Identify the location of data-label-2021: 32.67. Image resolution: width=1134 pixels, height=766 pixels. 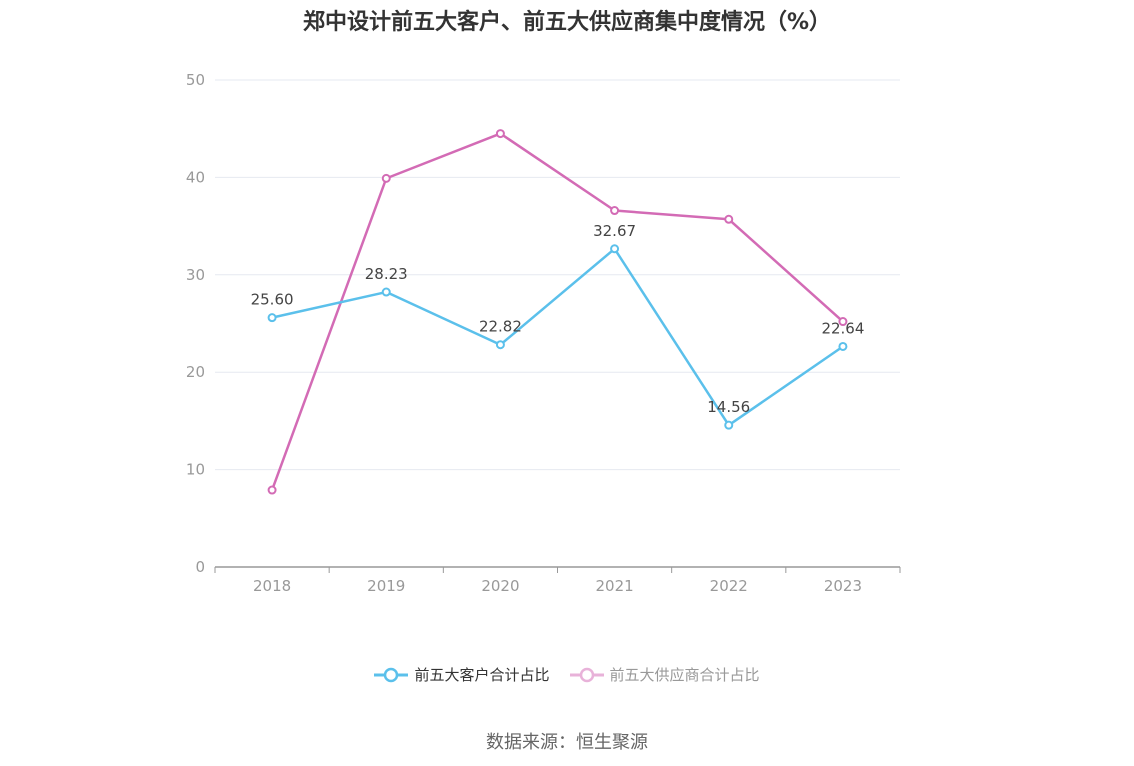
(614, 231).